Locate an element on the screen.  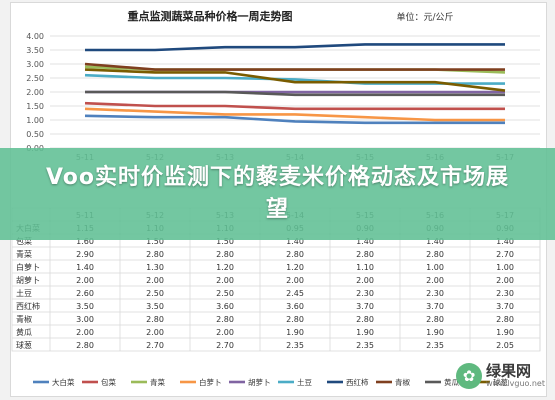
table-row-label: 白萝卜 is located at coordinates (28, 267).